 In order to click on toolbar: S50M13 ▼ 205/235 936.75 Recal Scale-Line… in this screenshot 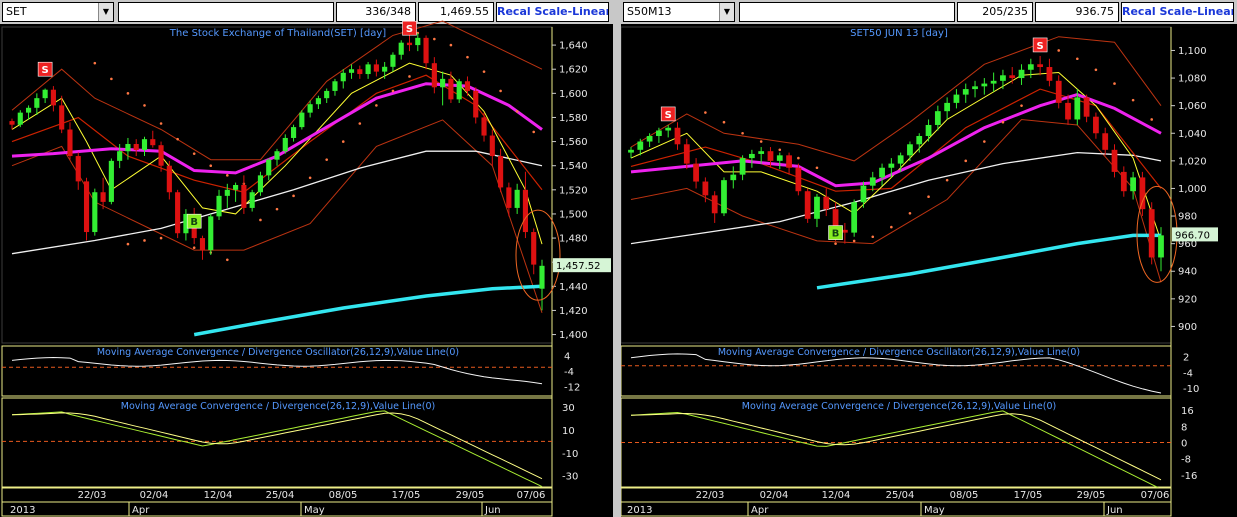, I will do `click(929, 12)`.